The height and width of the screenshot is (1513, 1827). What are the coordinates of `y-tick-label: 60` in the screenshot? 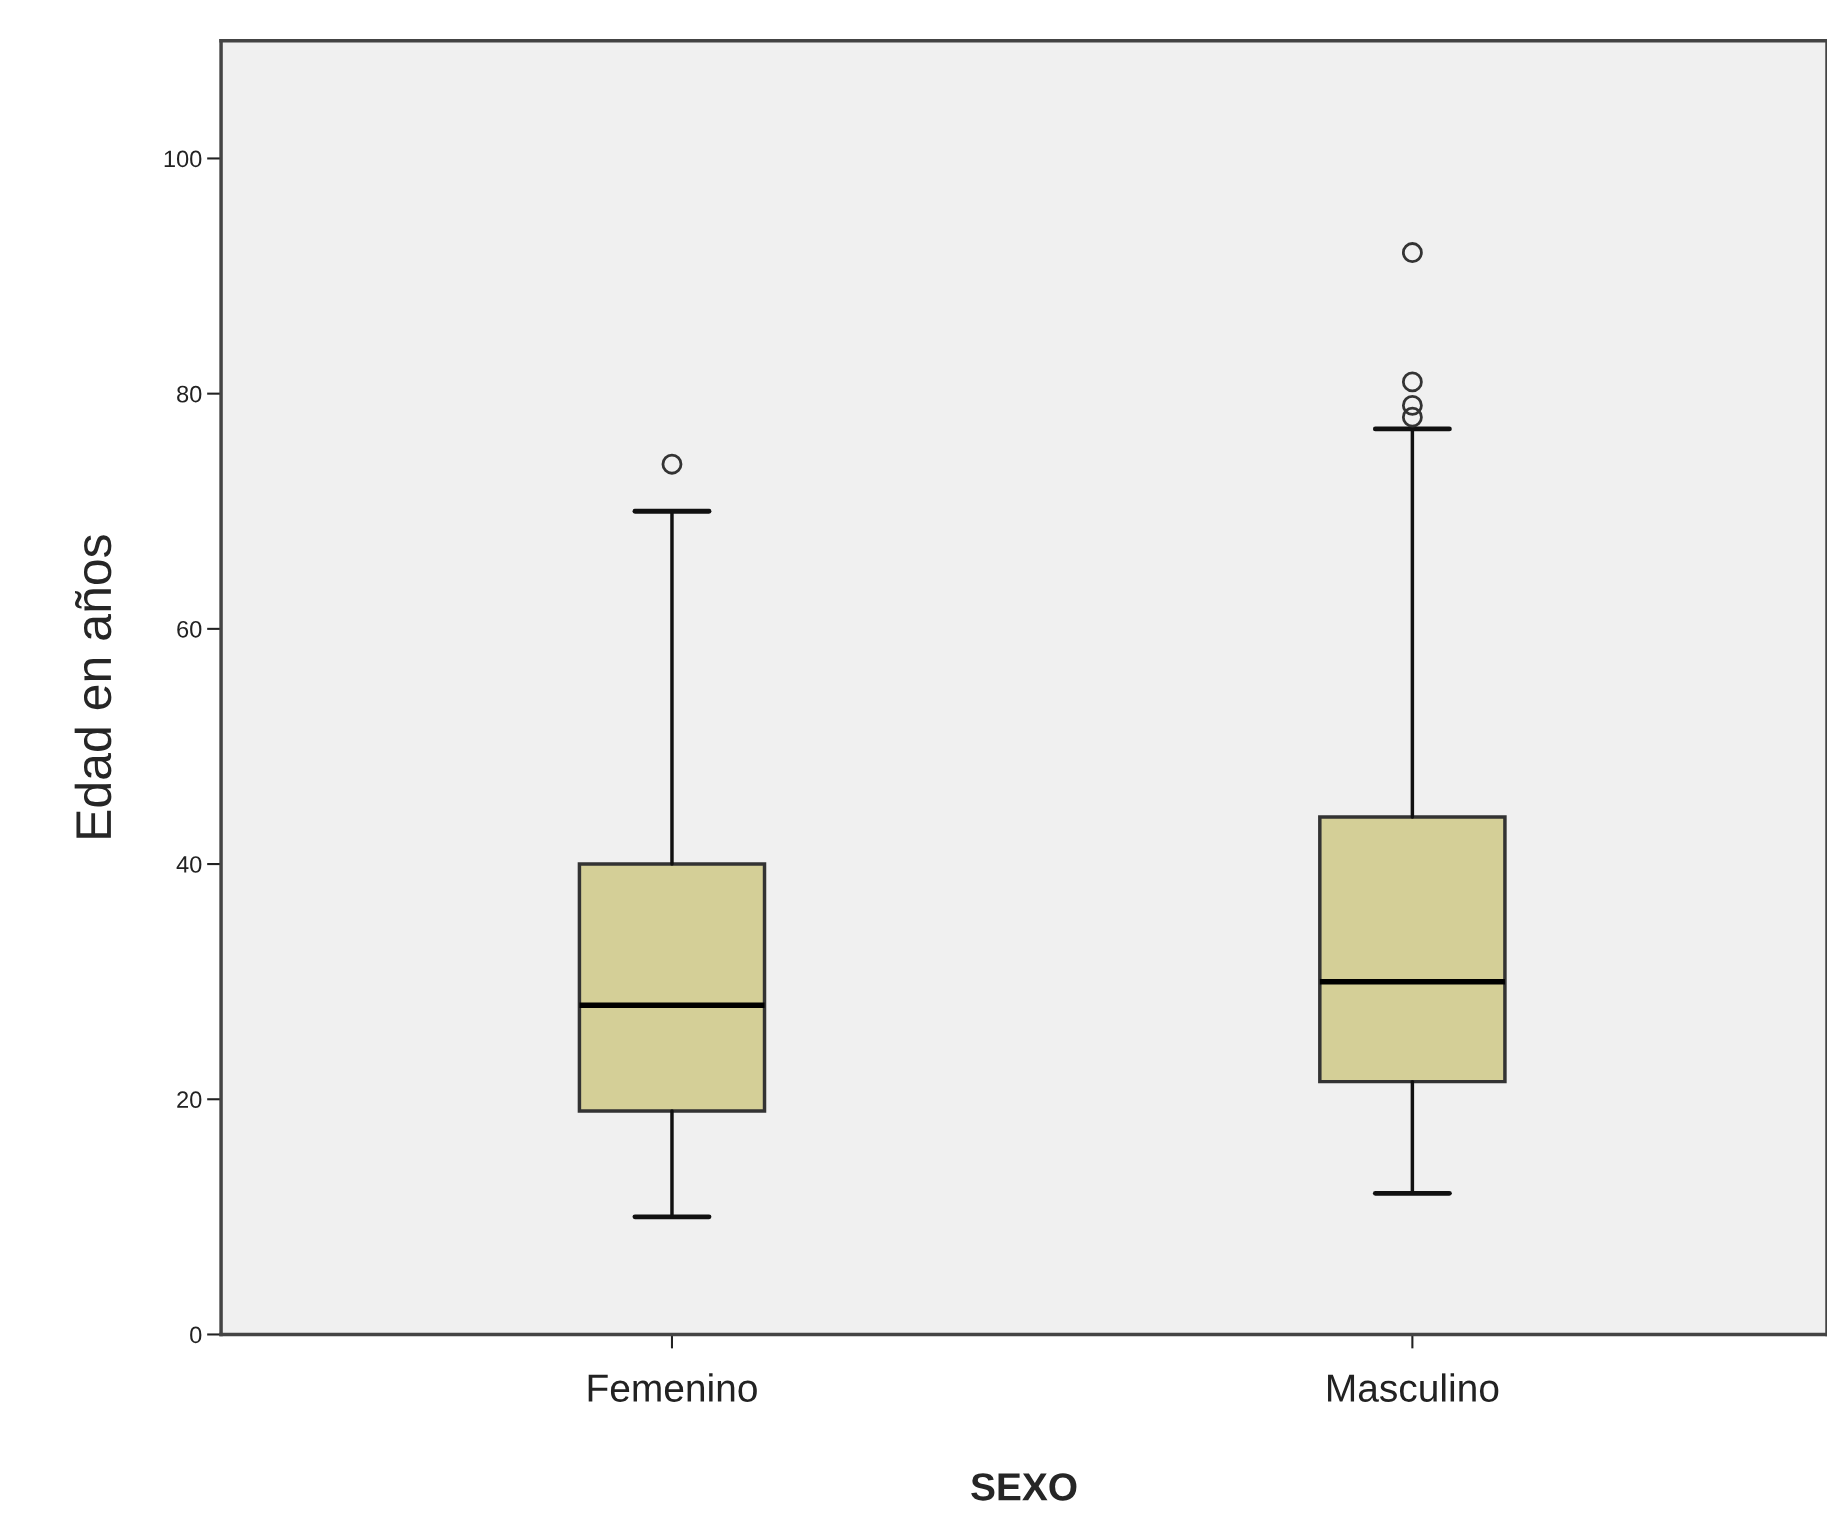 It's located at (189, 629).